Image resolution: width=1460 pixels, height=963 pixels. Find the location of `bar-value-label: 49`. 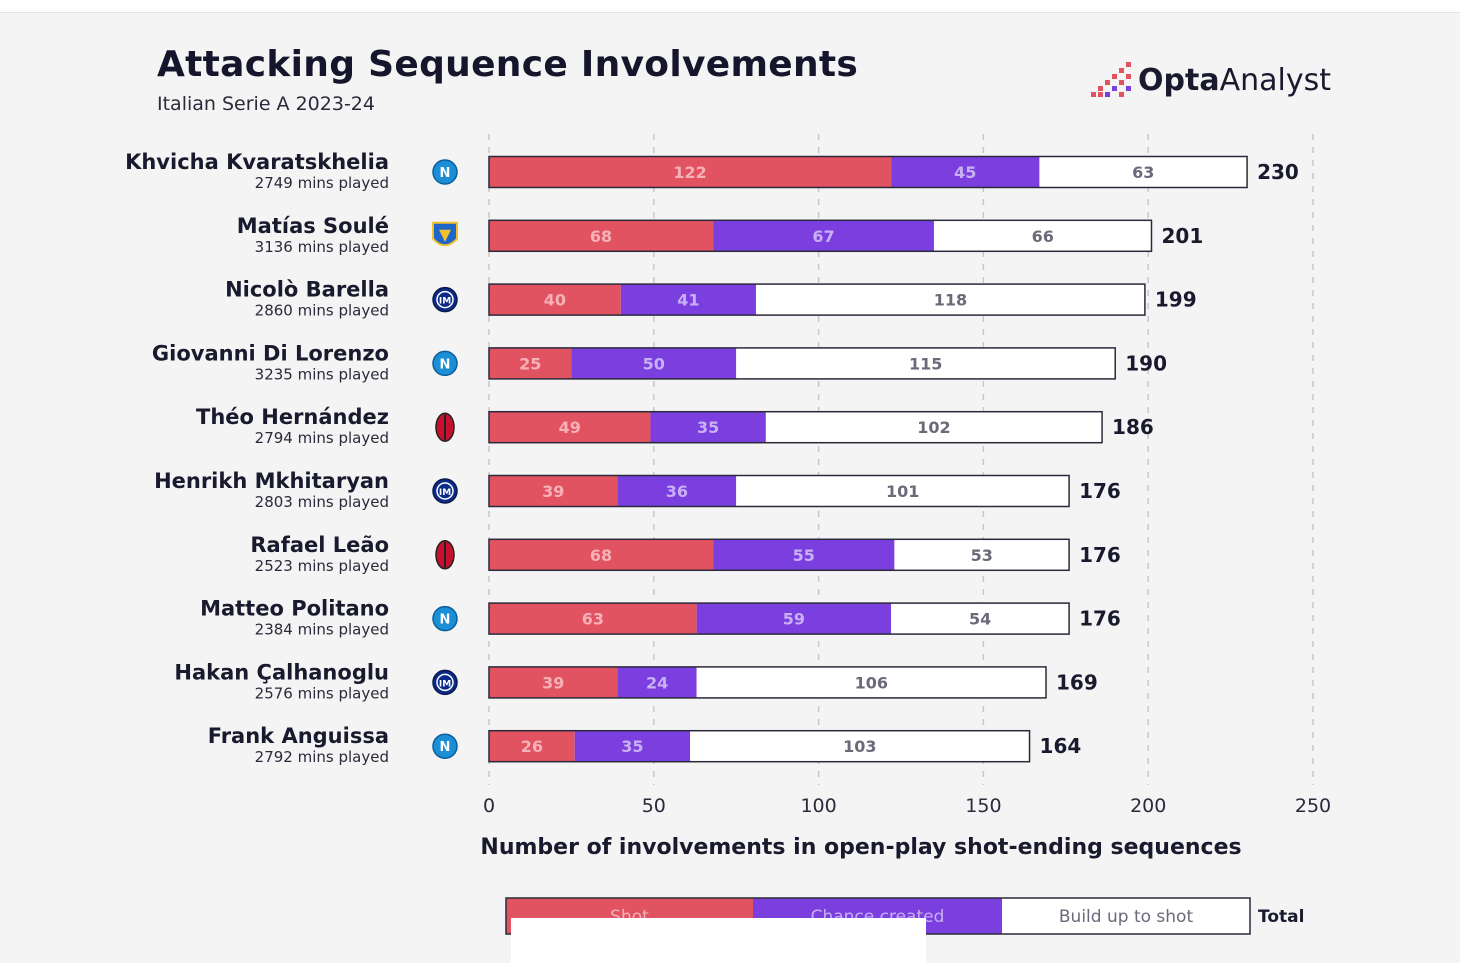

bar-value-label: 49 is located at coordinates (570, 427).